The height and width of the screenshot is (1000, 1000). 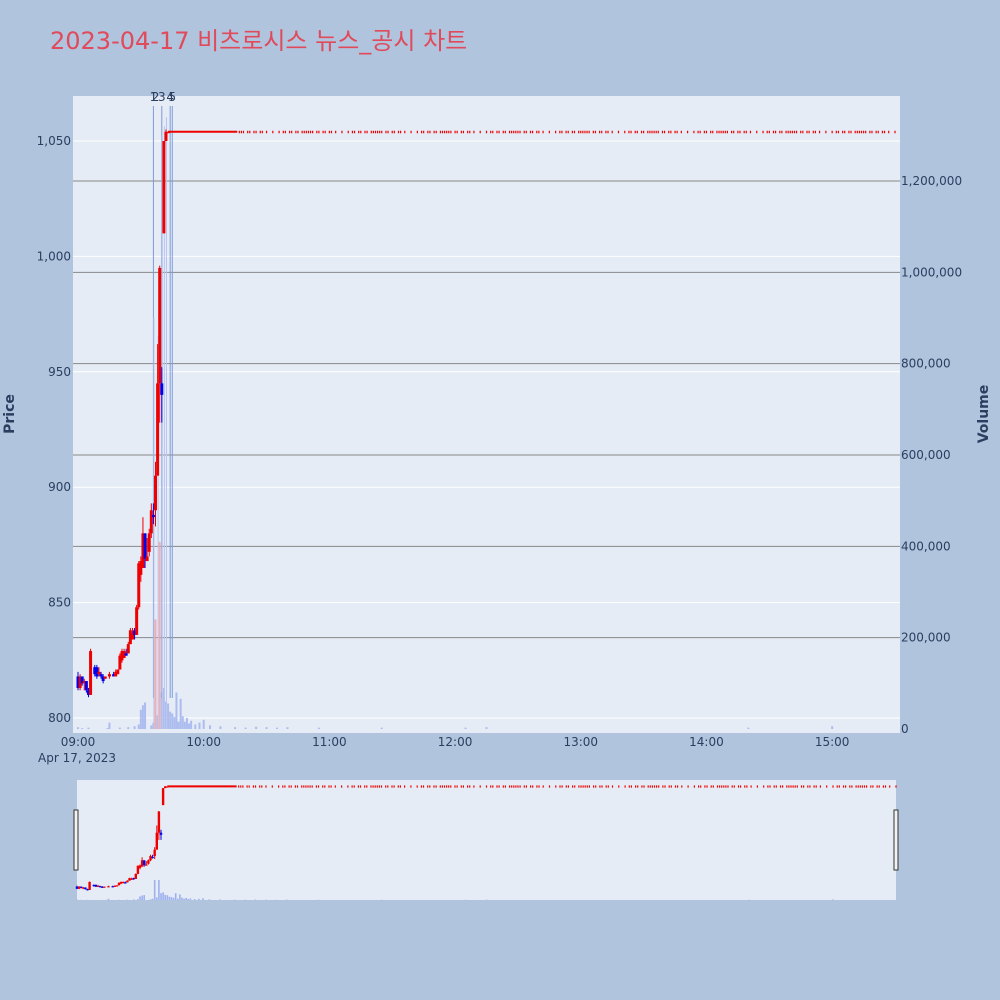 What do you see at coordinates (896, 840) in the screenshot?
I see `range-slider-right-handle` at bounding box center [896, 840].